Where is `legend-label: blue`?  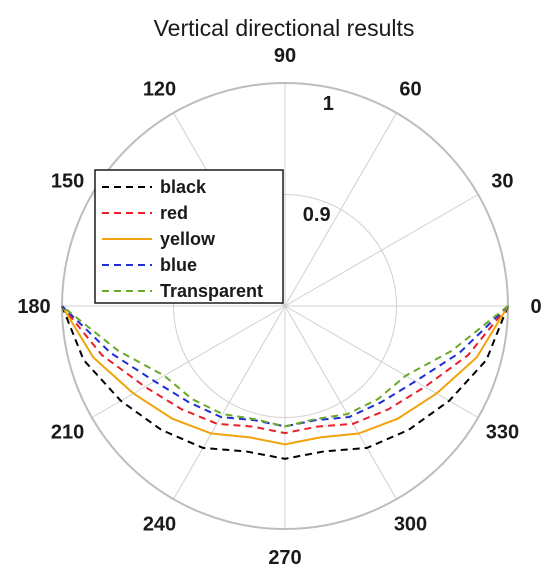 legend-label: blue is located at coordinates (178, 265).